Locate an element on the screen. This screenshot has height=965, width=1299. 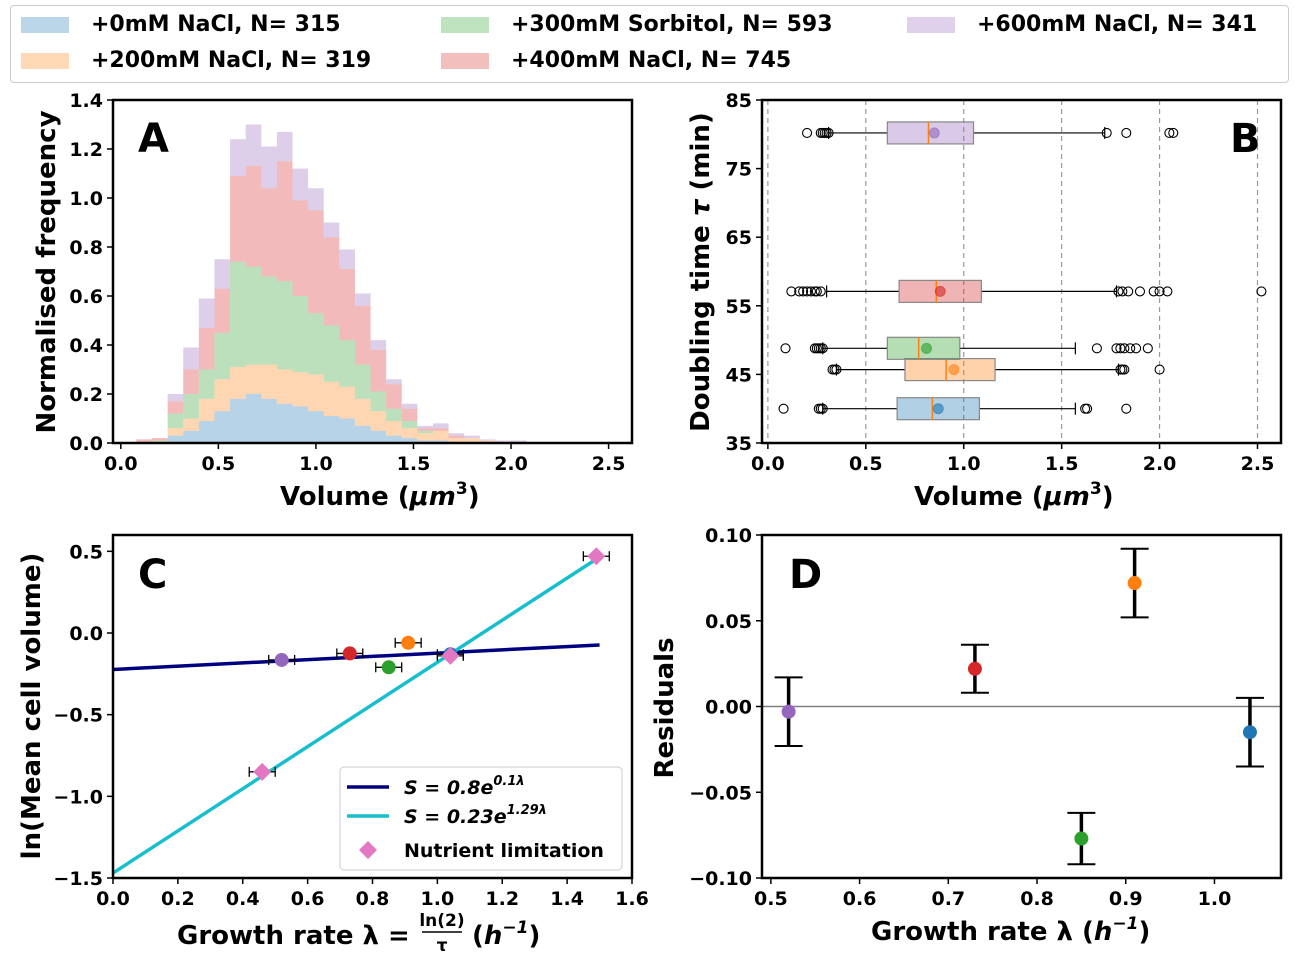
x-tick-label: 0.4 is located at coordinates (243, 899).